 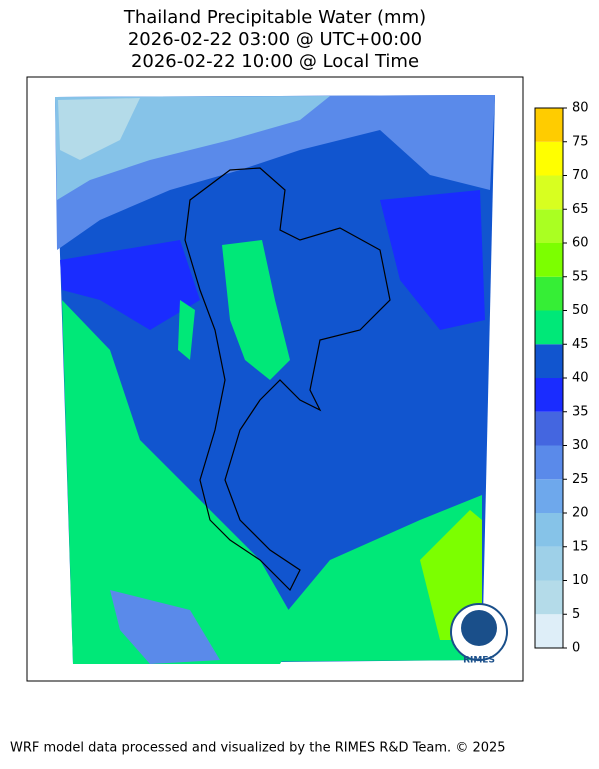 What do you see at coordinates (580, 243) in the screenshot?
I see `colorbar-tick-label: 60` at bounding box center [580, 243].